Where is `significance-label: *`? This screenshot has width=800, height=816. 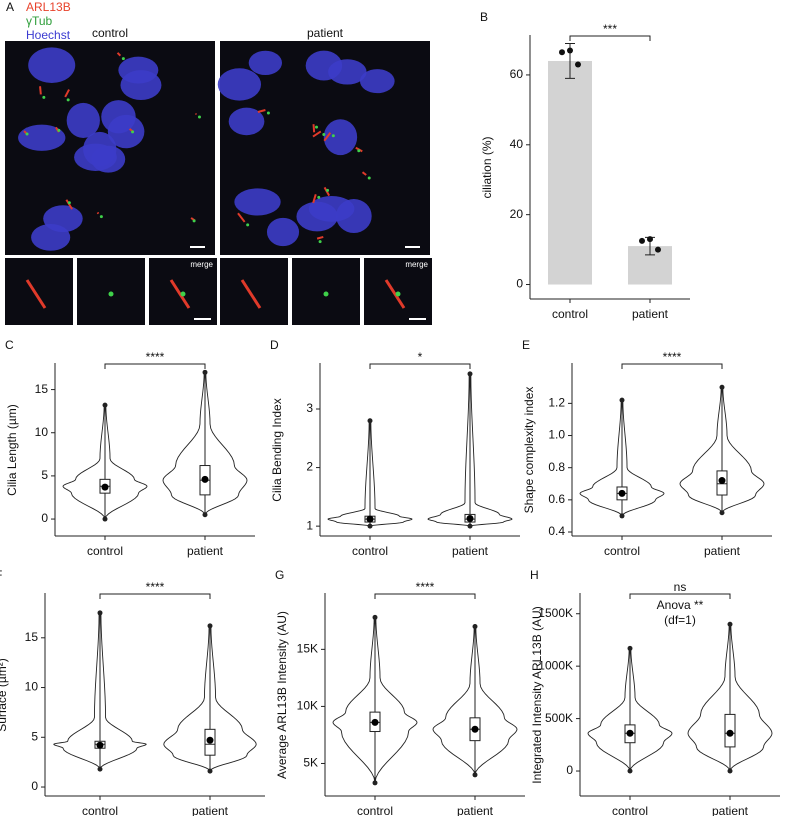
significance-label: * is located at coordinates (420, 357).